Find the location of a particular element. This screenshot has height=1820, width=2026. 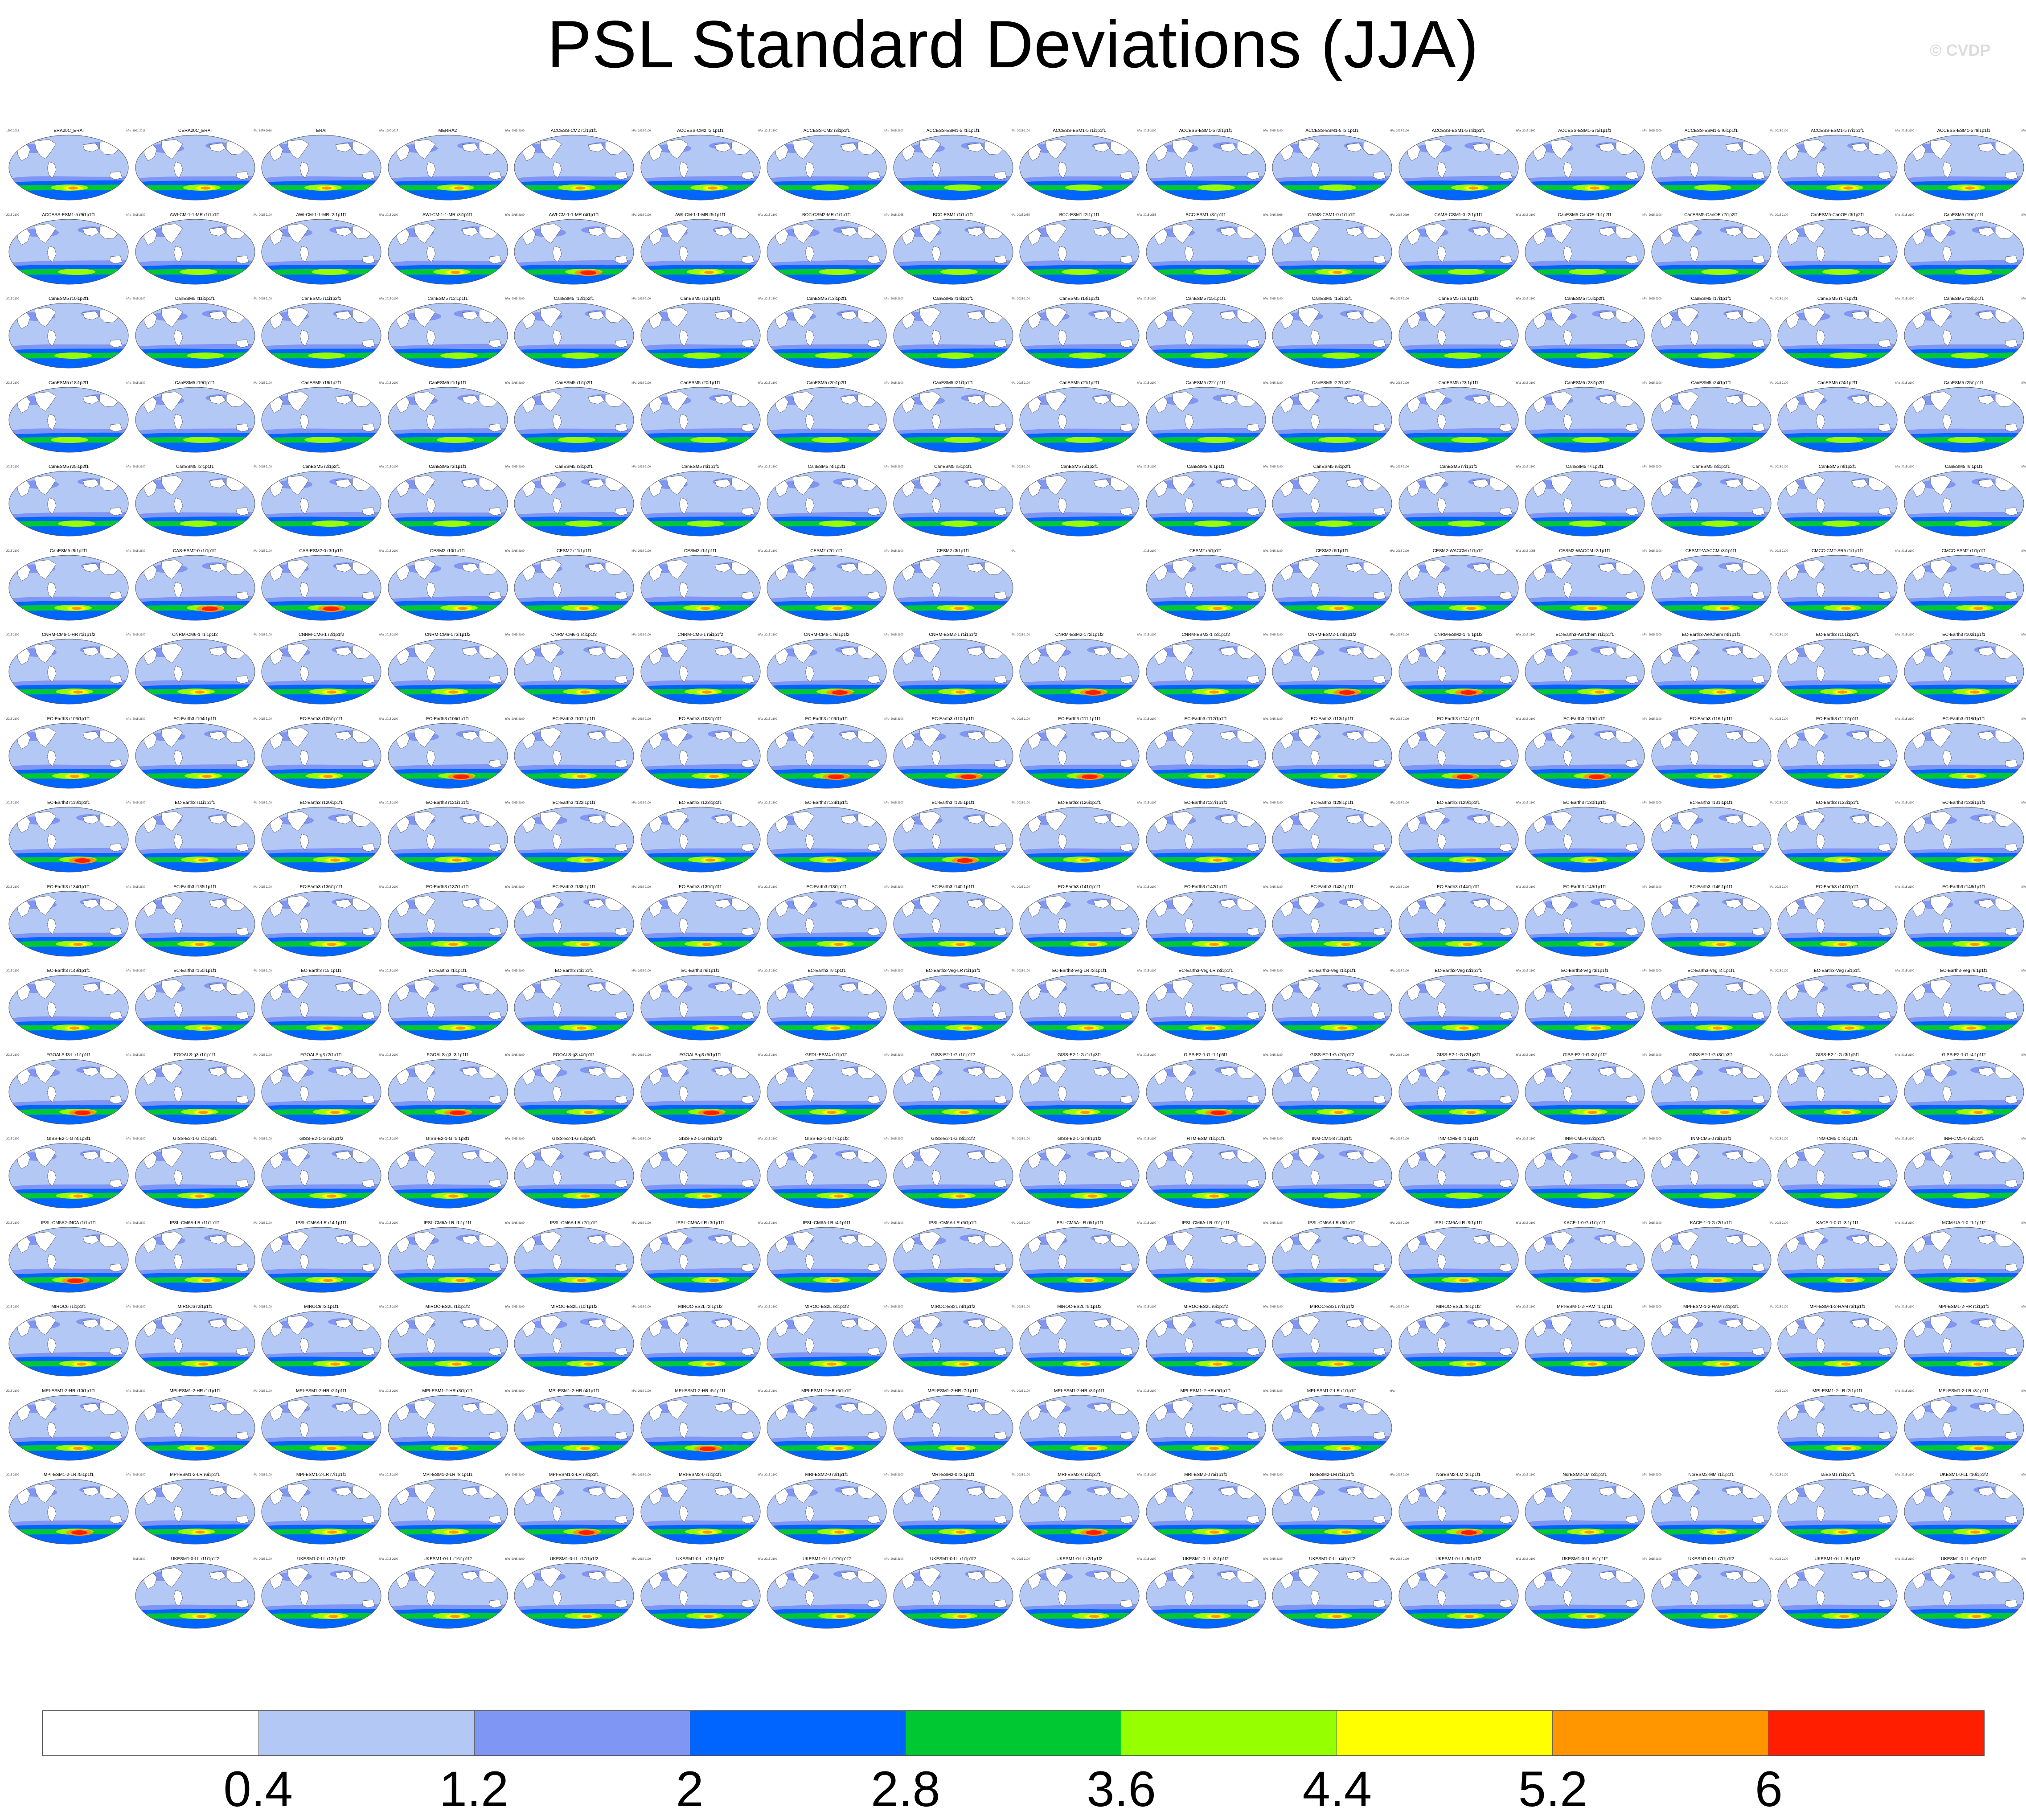

panel-title: NorESM2-LM r1i1p1f1 is located at coordinates (1332, 1474).